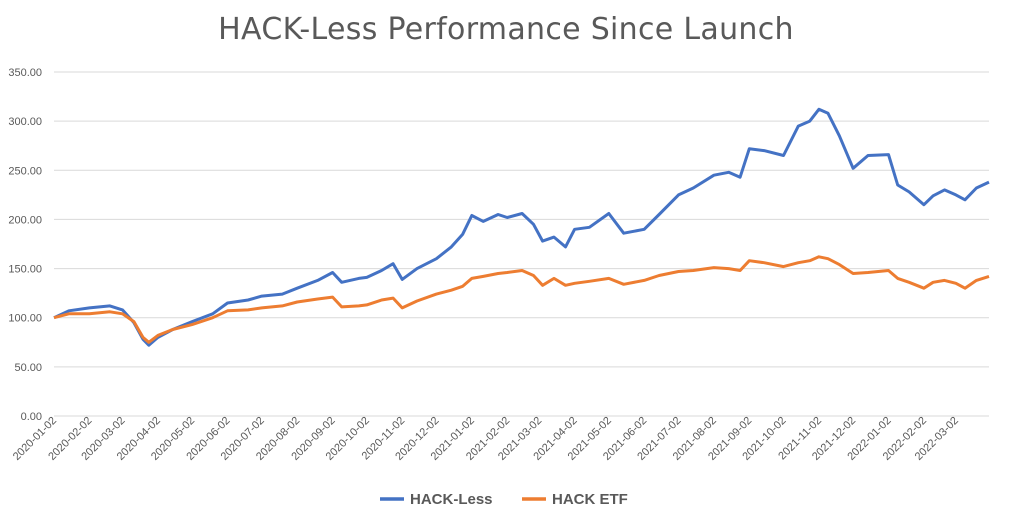  I want to click on y-tick-label: 350.00, so click(25, 73).